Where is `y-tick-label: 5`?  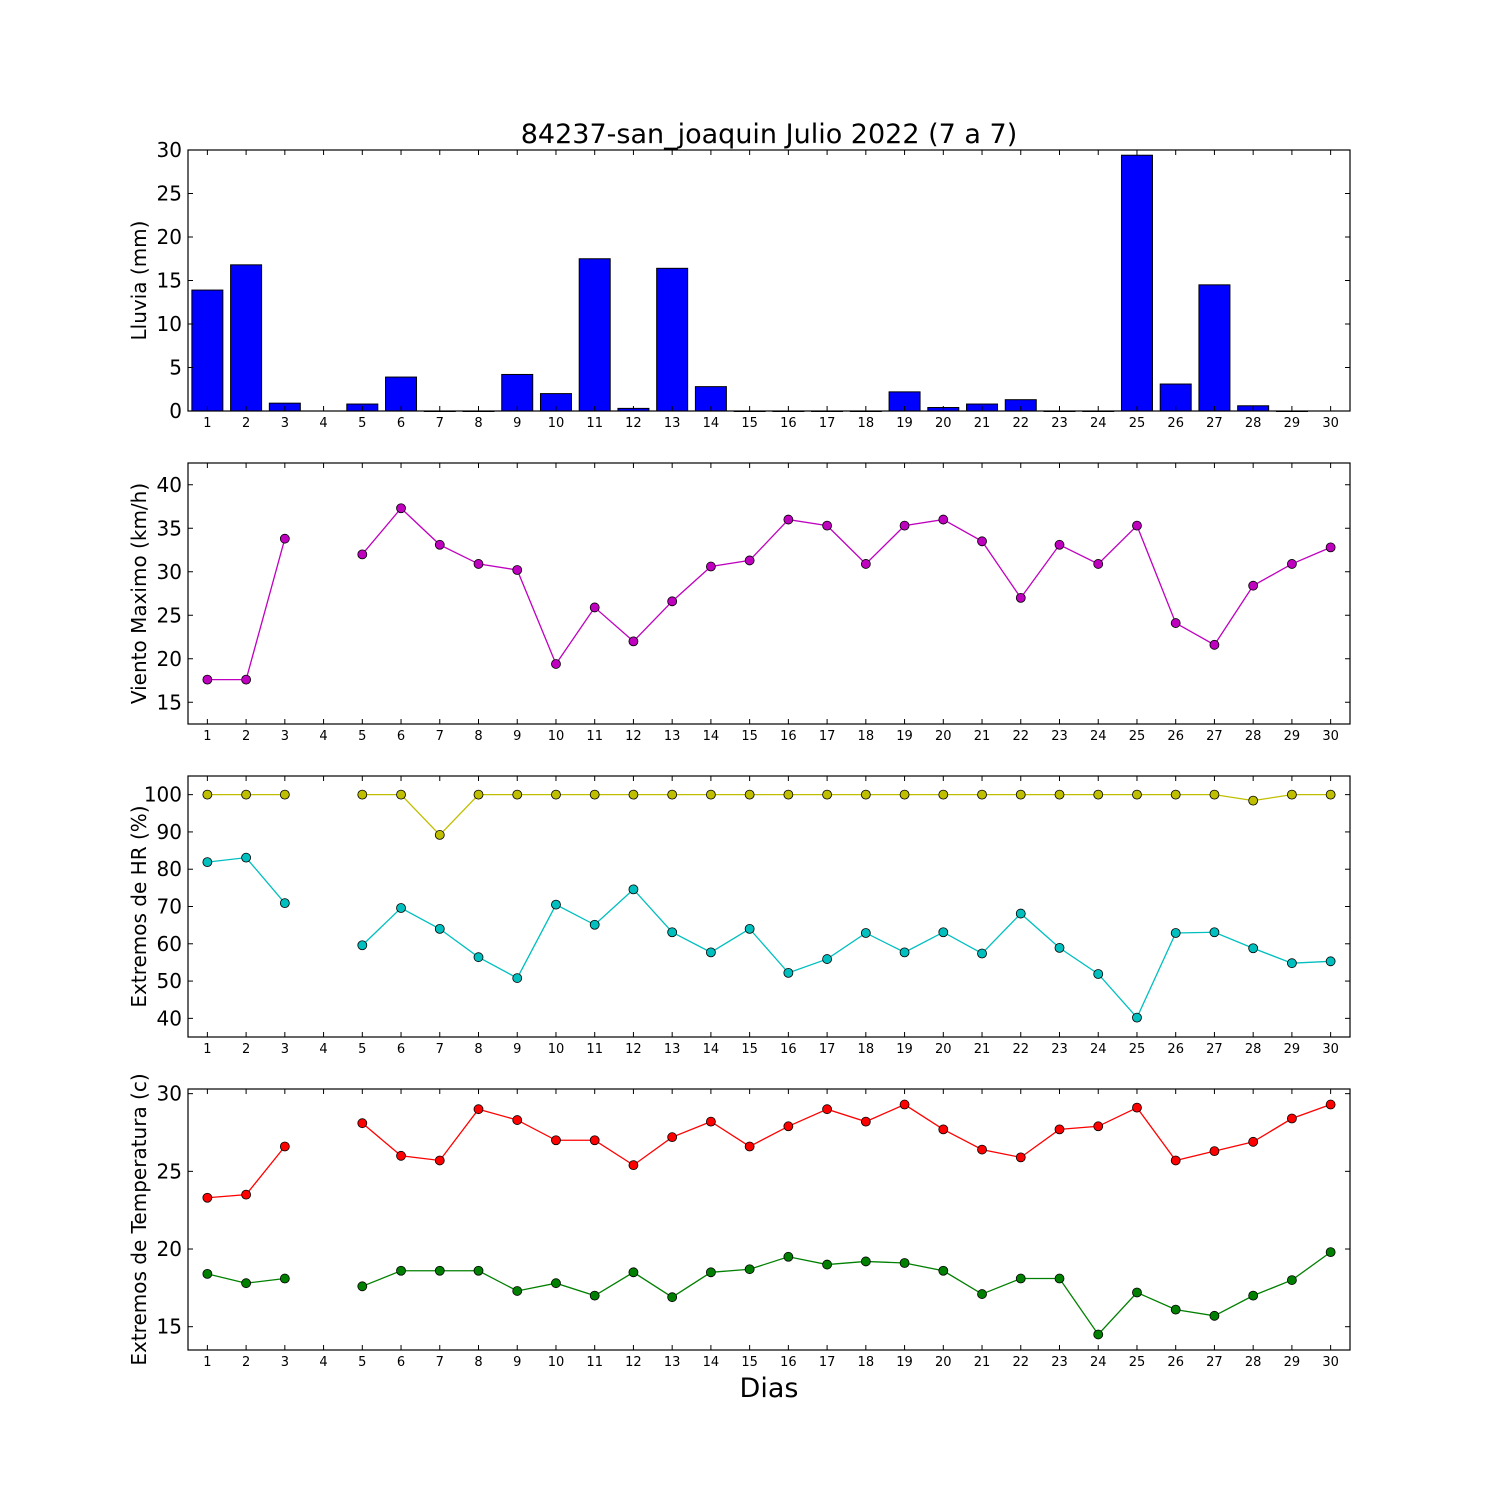
y-tick-label: 5 is located at coordinates (175, 368).